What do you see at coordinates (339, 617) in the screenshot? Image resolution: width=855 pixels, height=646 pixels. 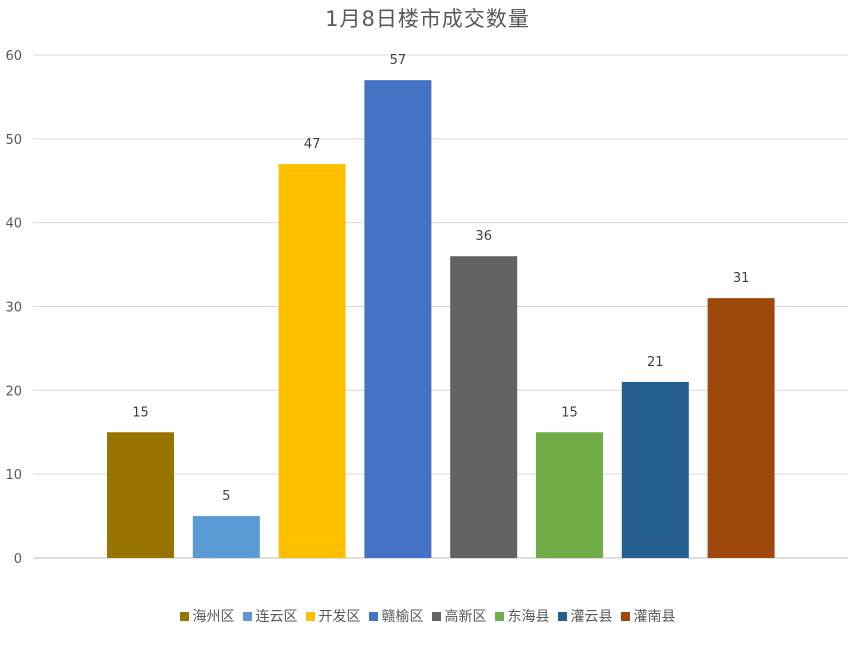 I see `legend-label: 开发区` at bounding box center [339, 617].